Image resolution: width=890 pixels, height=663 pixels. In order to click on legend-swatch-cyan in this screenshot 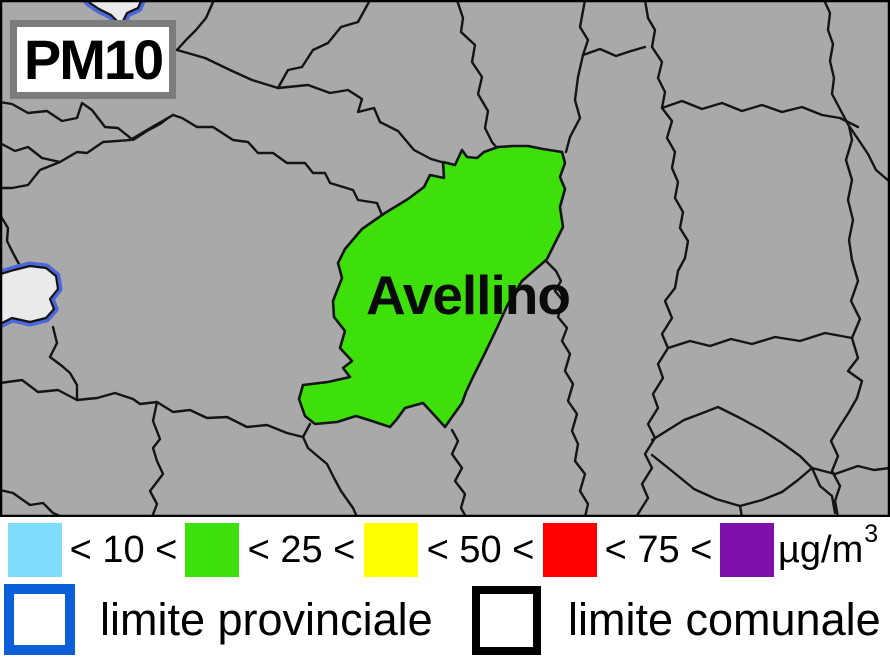, I will do `click(35, 550)`.